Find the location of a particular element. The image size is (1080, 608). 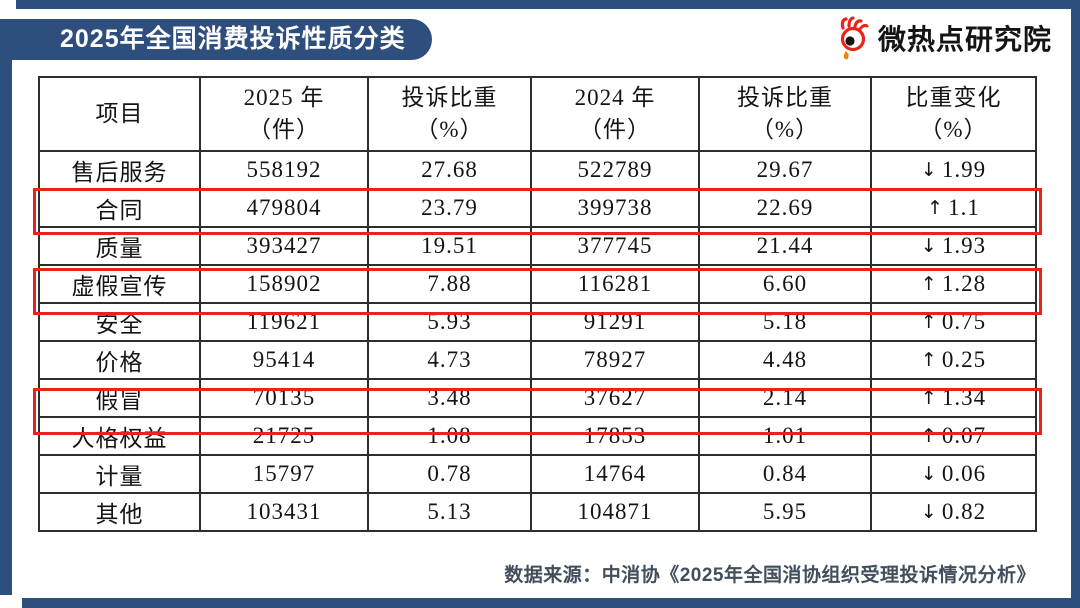

count-2025-cell: 479804 is located at coordinates (284, 208).